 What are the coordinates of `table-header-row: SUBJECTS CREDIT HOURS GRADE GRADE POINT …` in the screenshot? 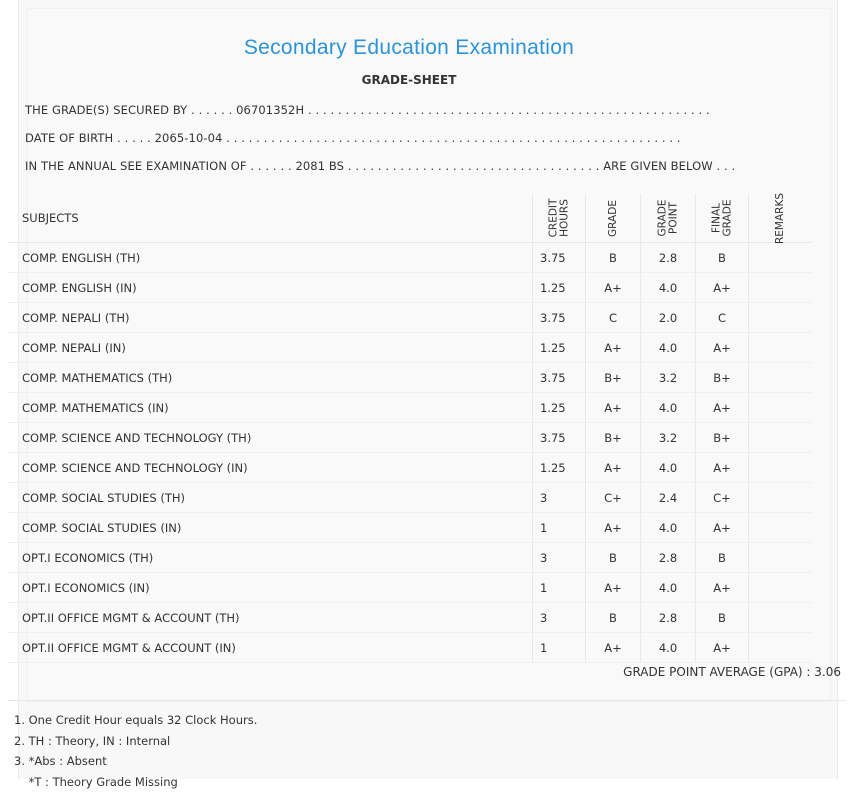 It's located at (410, 218).